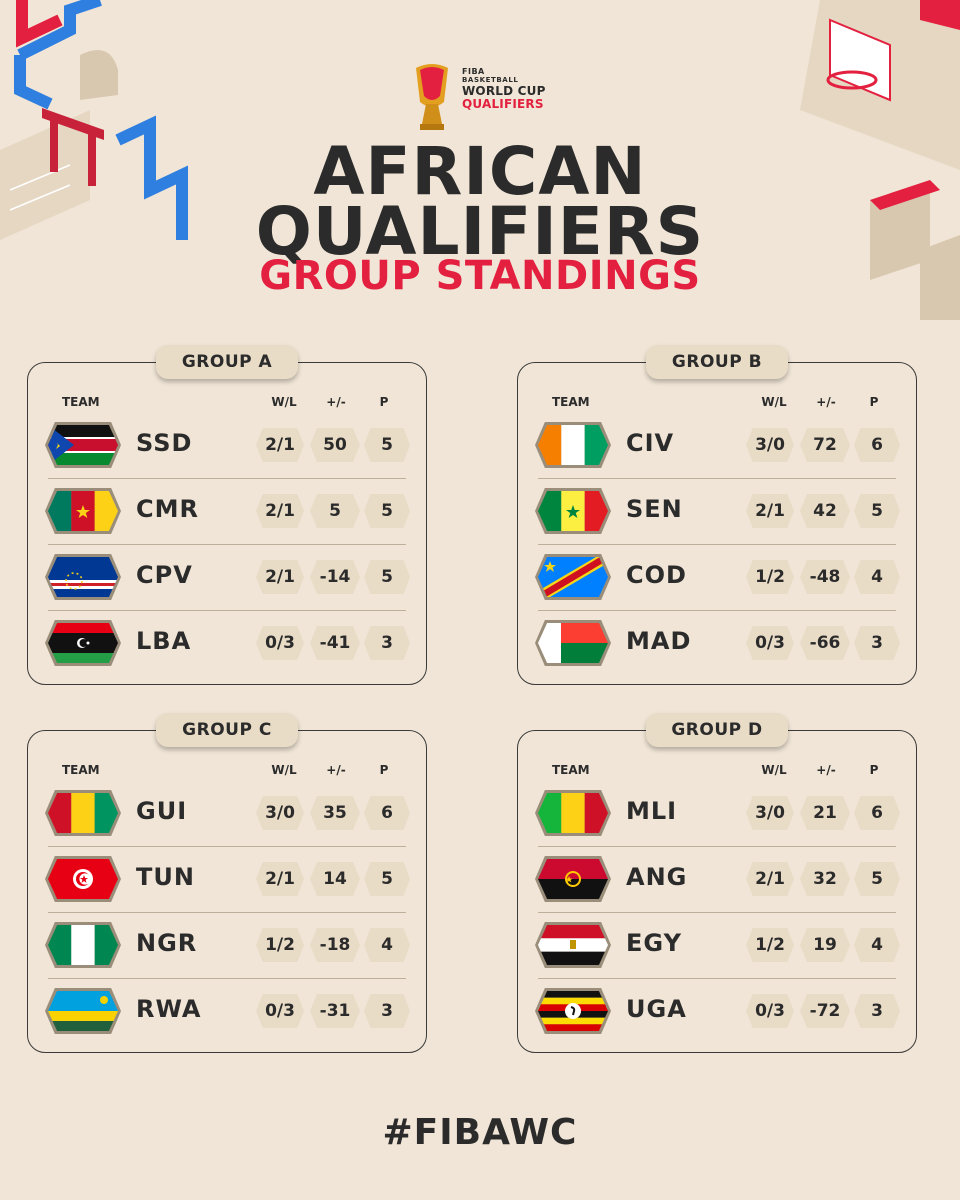 The image size is (960, 1200). What do you see at coordinates (573, 813) in the screenshot?
I see `mali-flag-icon` at bounding box center [573, 813].